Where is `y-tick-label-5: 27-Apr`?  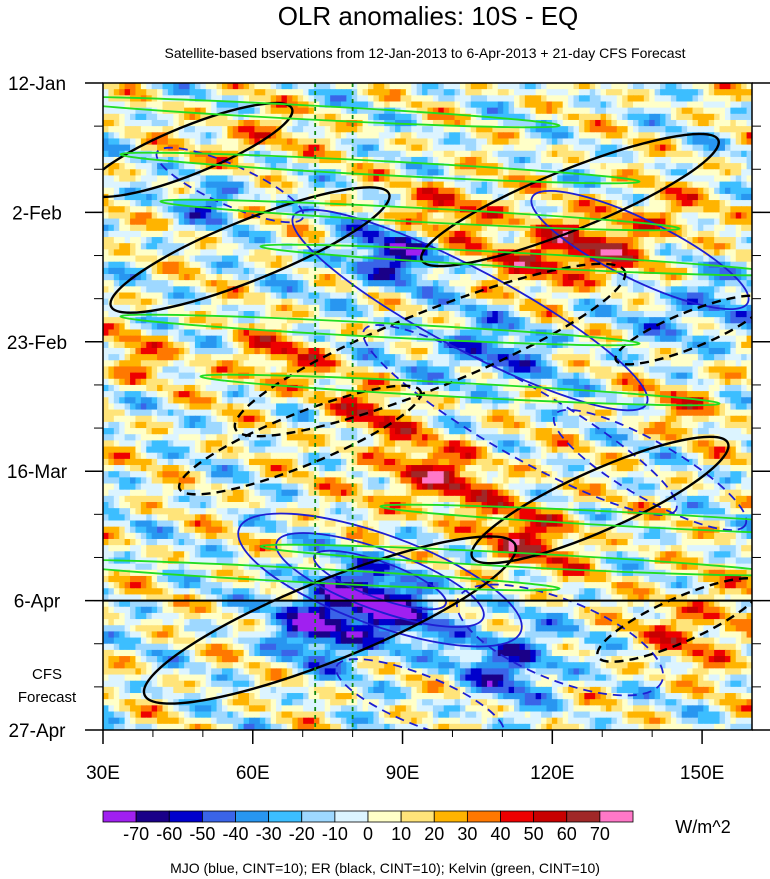 y-tick-label-5: 27-Apr is located at coordinates (37, 731).